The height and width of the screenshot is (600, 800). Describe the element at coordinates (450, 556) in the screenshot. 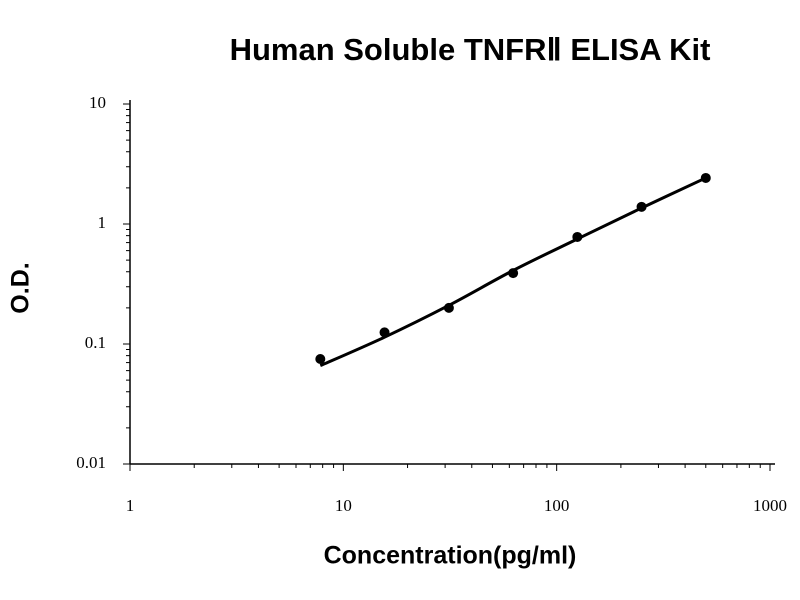

I see `x-axis-label: Concentration(pg/ml)` at that location.